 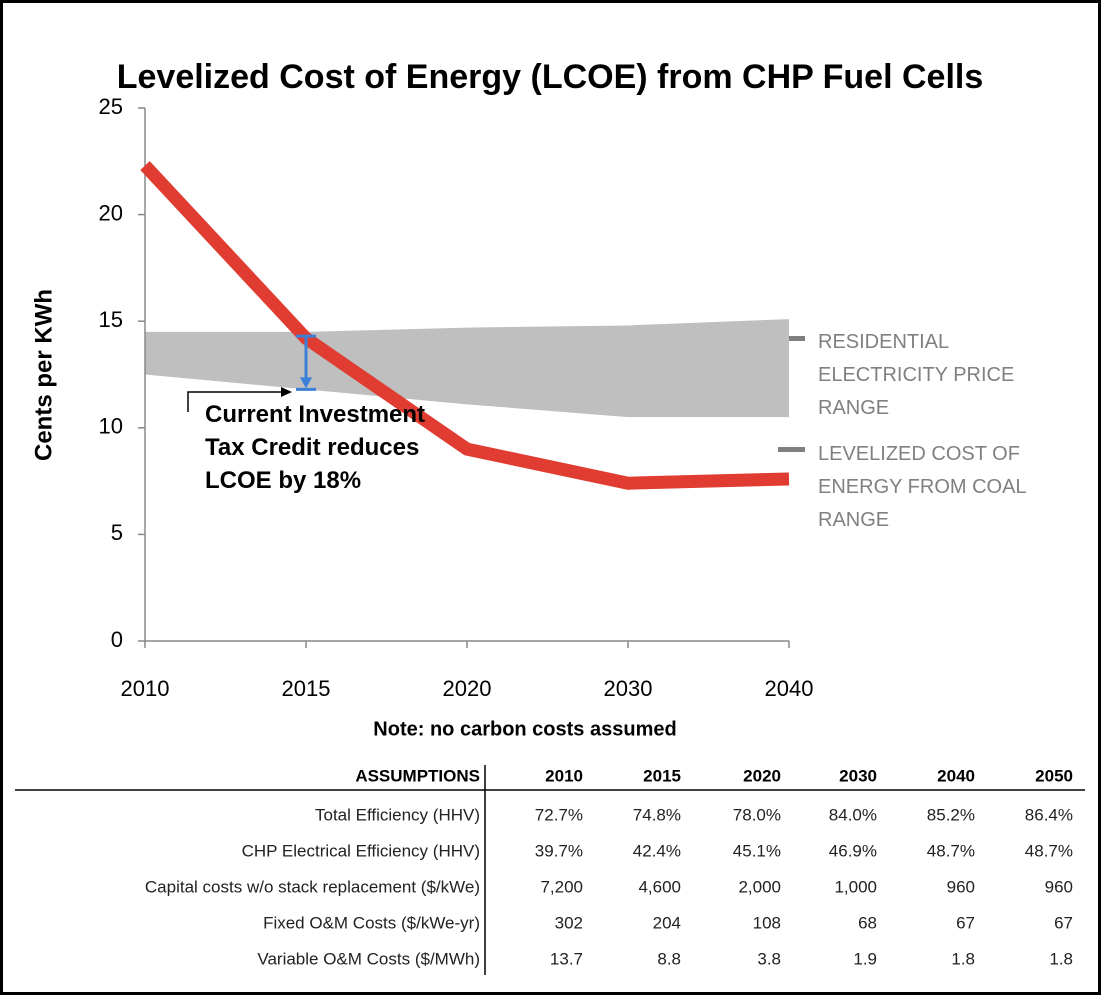 What do you see at coordinates (569, 922) in the screenshot?
I see `table-cell: 302` at bounding box center [569, 922].